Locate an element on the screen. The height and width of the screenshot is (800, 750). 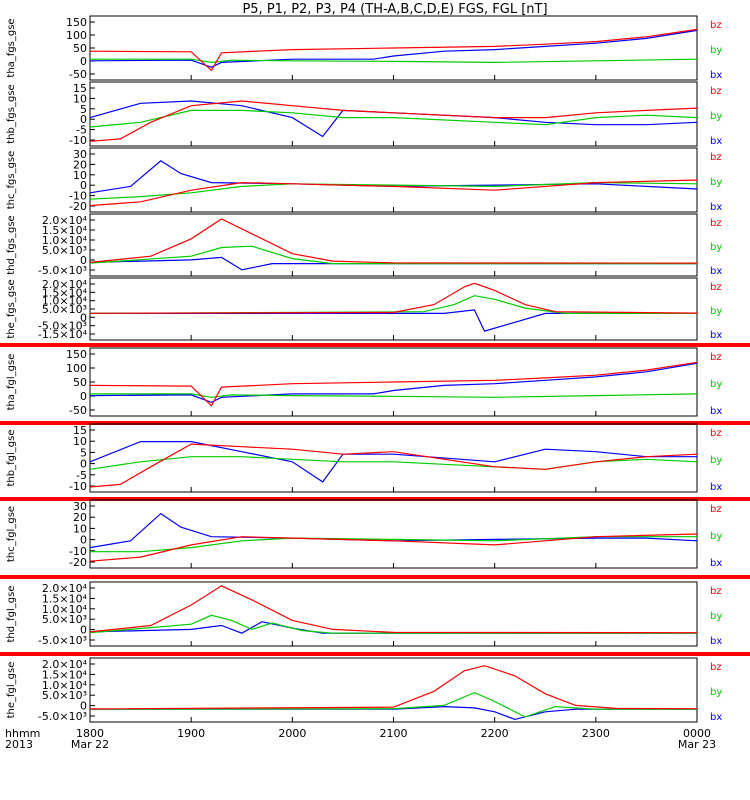
y-tick-label: 150 is located at coordinates (76, 354).